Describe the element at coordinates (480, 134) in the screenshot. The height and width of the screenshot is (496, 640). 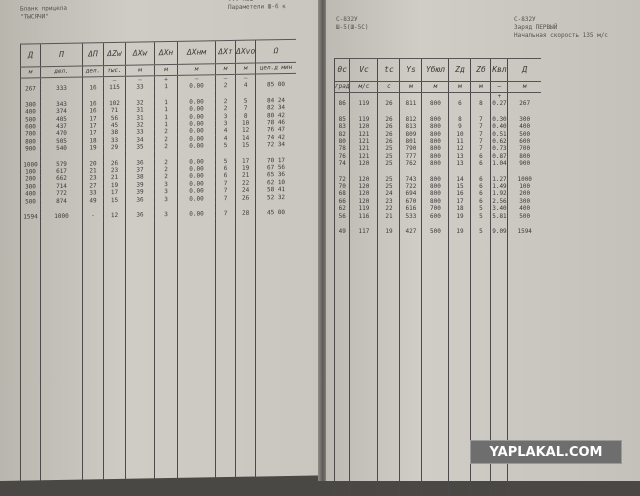
I see `table-cell: 7` at that location.